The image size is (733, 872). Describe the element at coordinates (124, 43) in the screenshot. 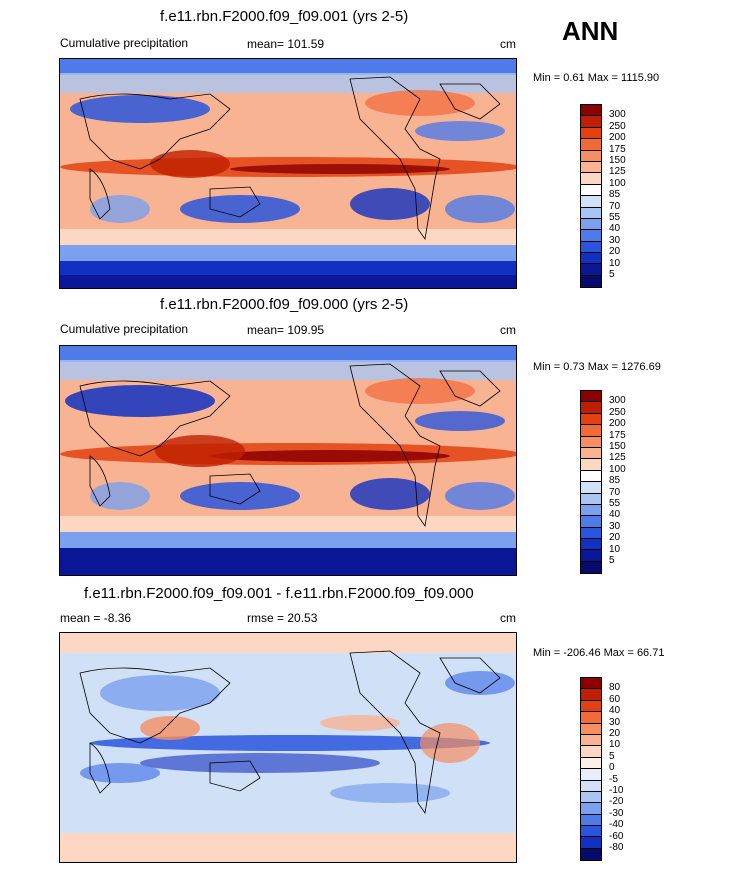

I see `panel-1-left-label: Cumulative precipitation` at that location.